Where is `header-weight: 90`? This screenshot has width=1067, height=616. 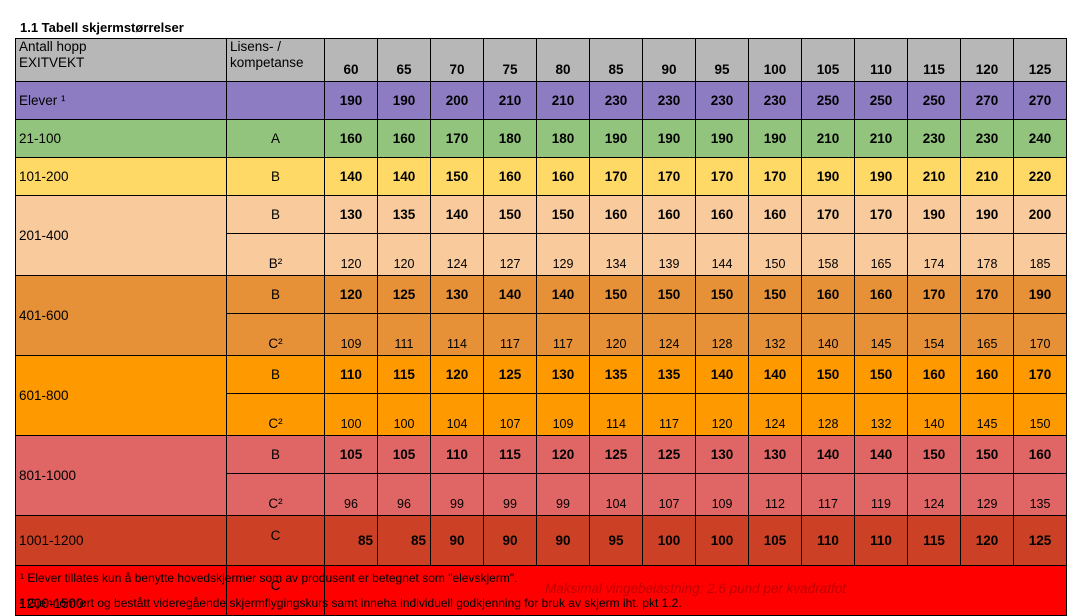
header-weight: 90 is located at coordinates (669, 60).